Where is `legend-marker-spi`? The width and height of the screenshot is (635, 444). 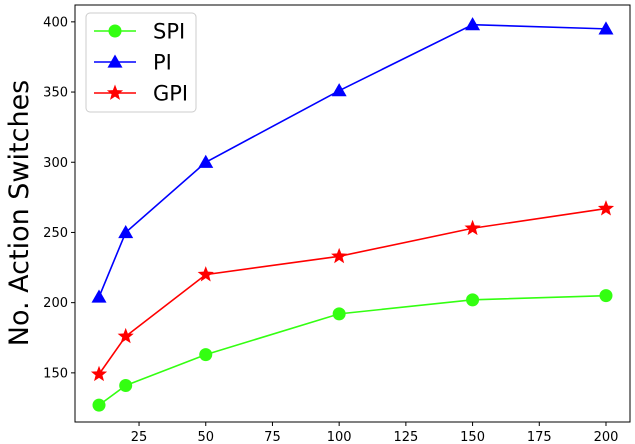
legend-marker-spi is located at coordinates (115, 31).